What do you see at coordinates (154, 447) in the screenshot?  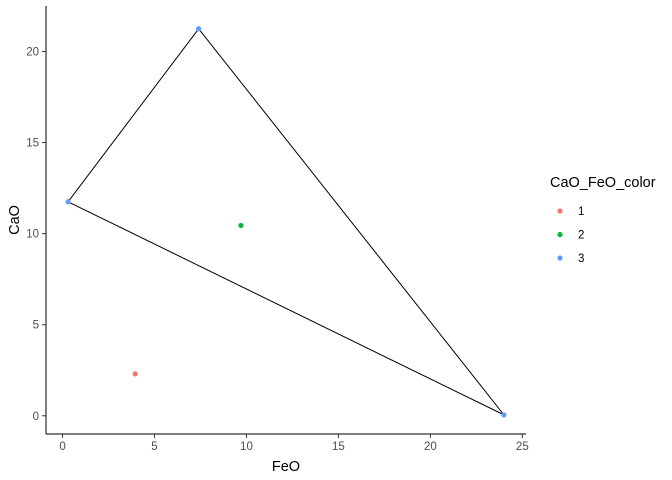 I see `x-tick-label: 5` at bounding box center [154, 447].